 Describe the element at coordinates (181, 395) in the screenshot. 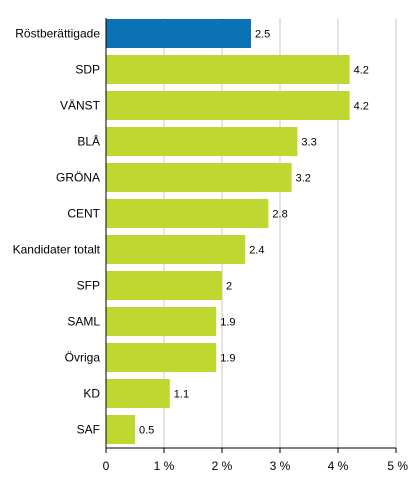

I see `data-label: 1.1` at that location.